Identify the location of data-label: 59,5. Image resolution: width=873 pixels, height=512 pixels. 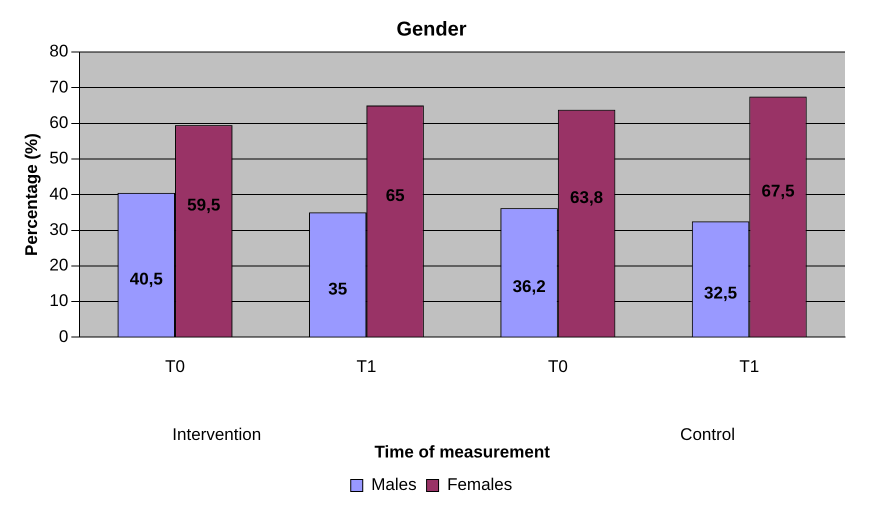
(203, 205).